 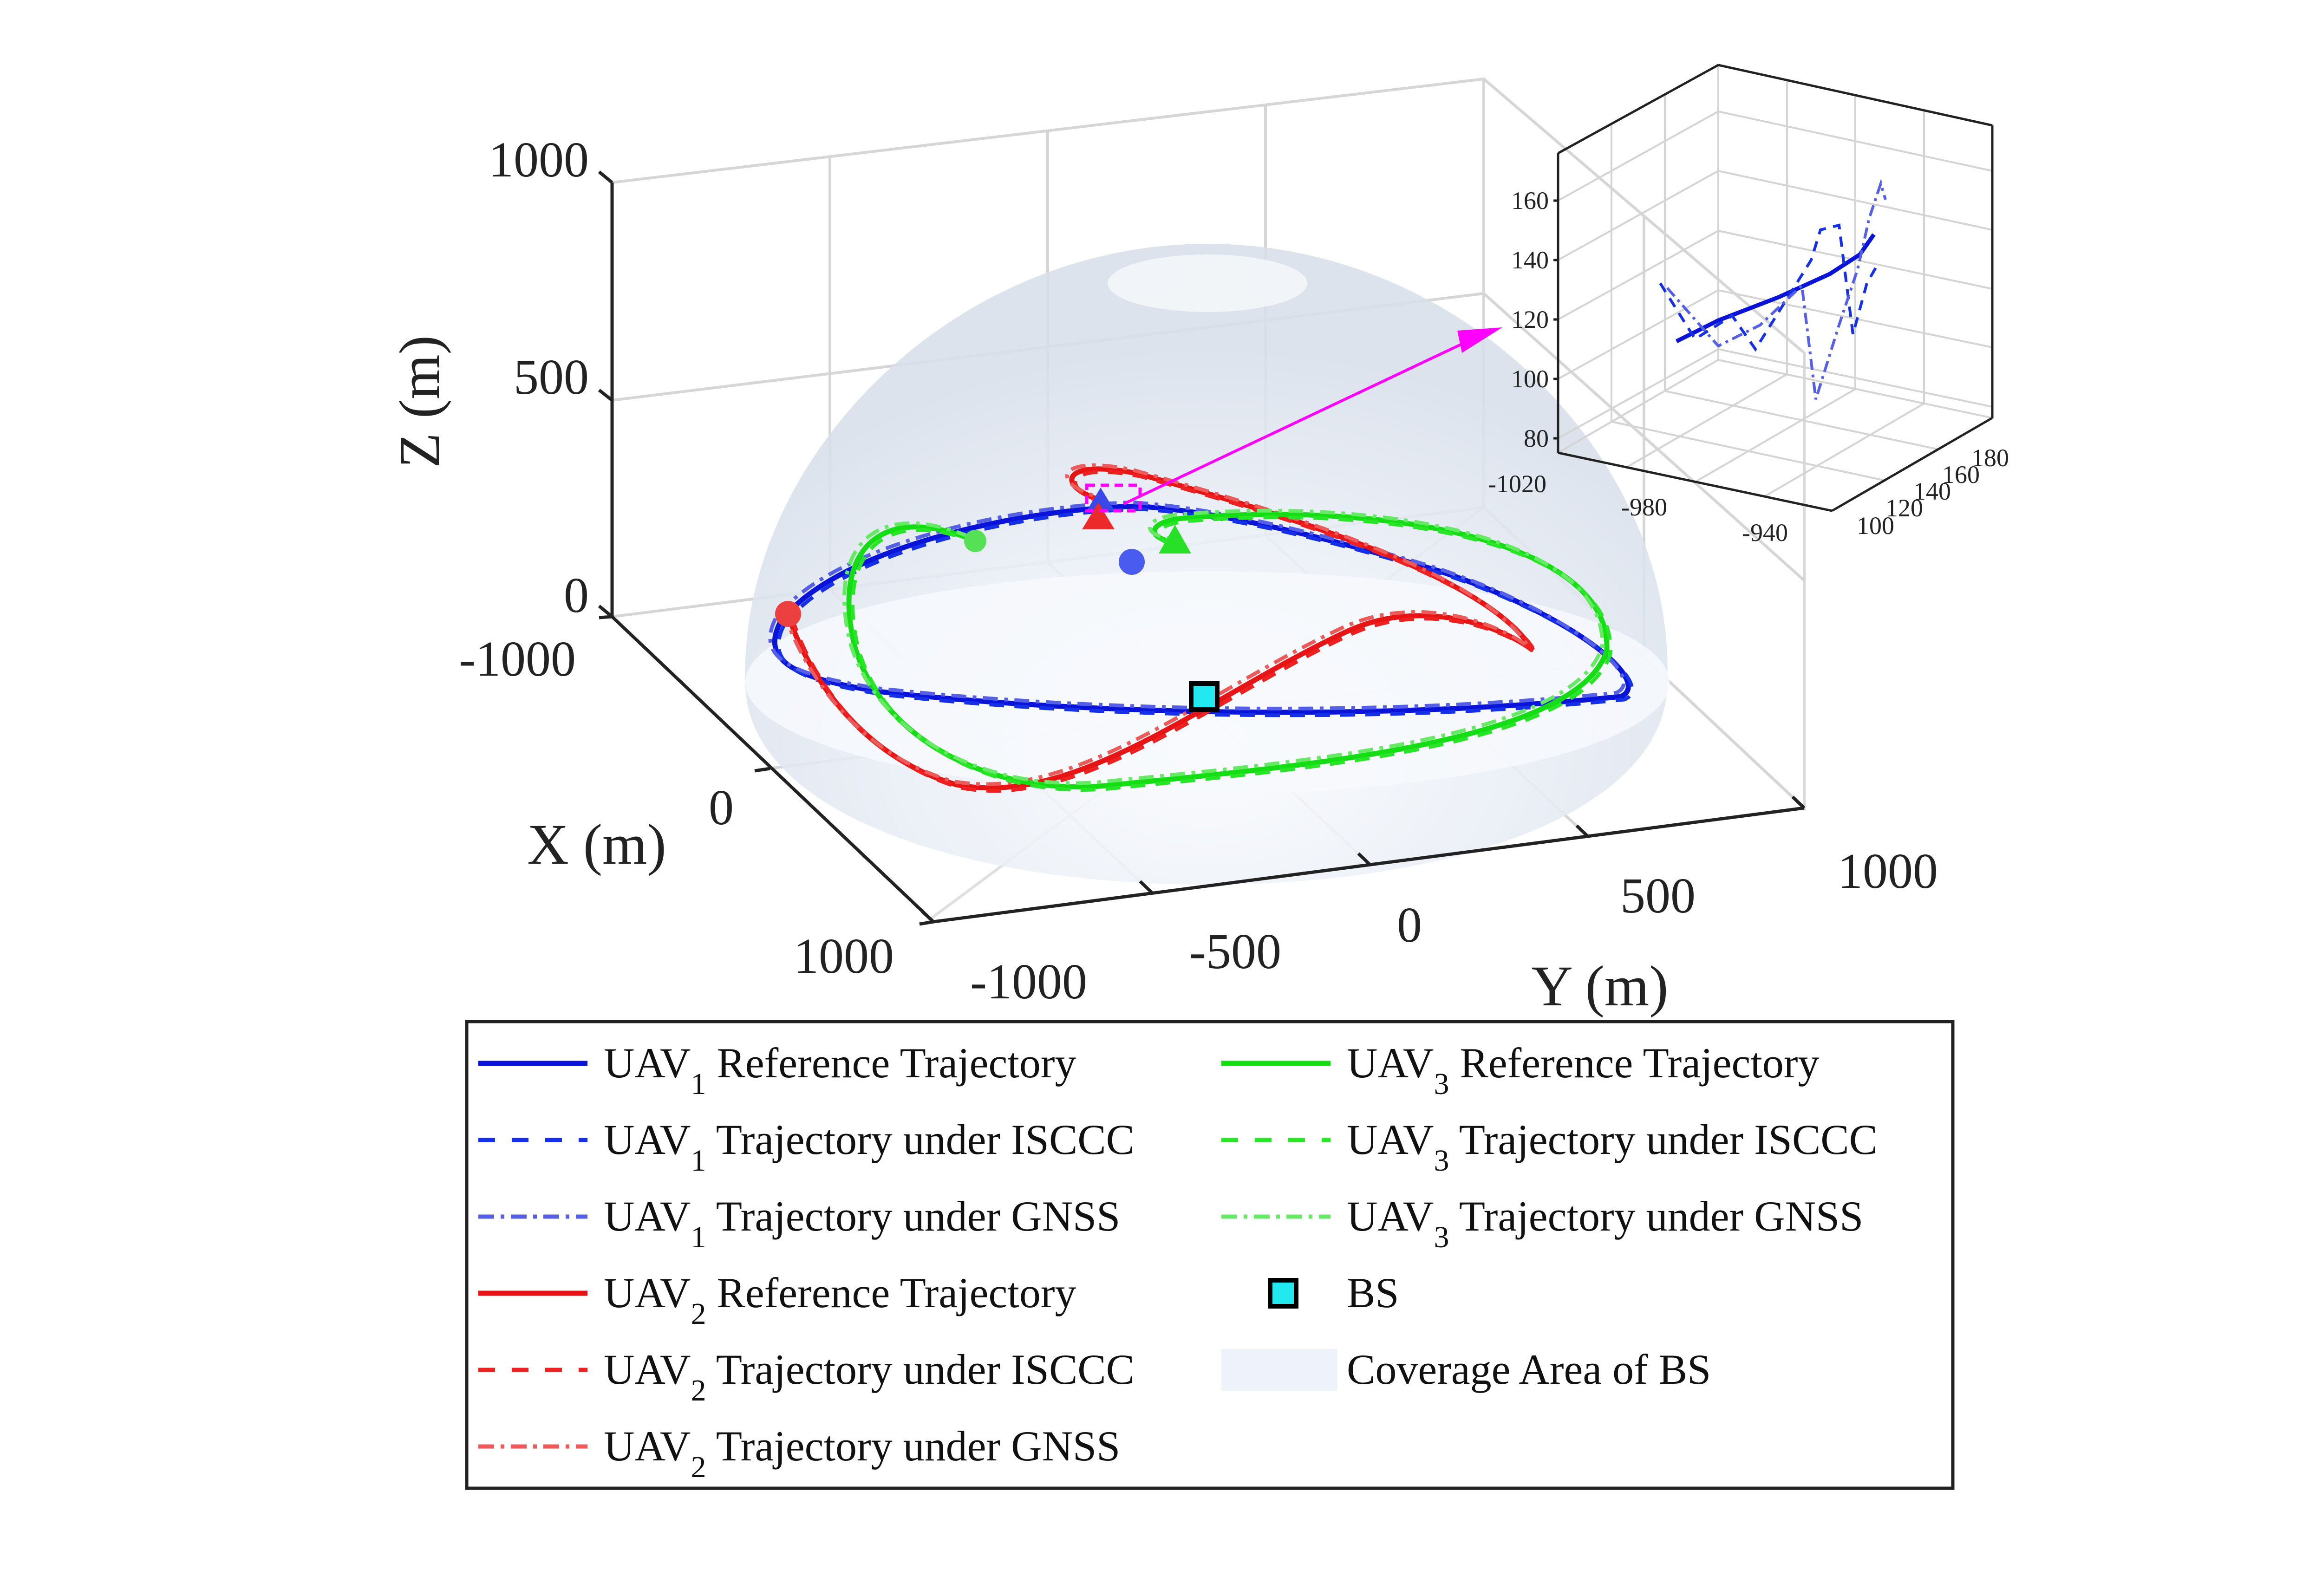 I want to click on y-tick-label: -1000, so click(x=1028, y=982).